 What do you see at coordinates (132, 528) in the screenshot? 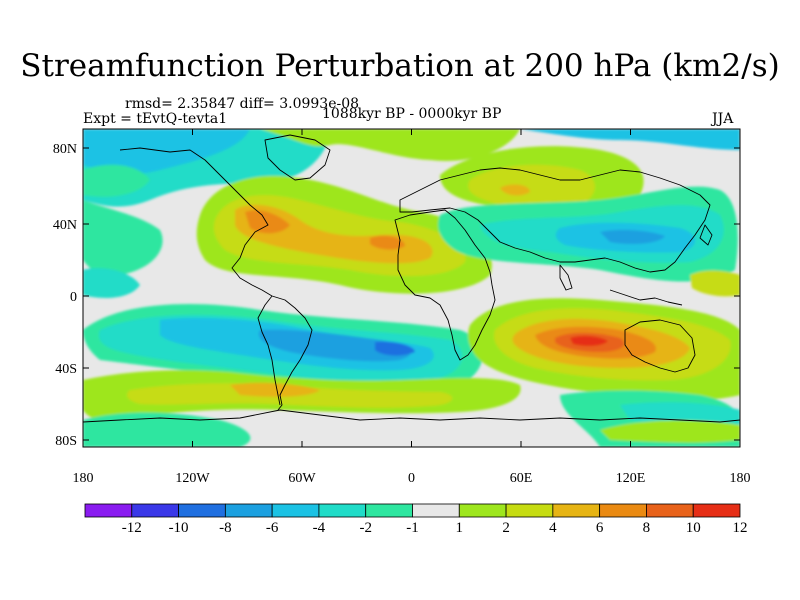
I see `colorbar-label: -12` at bounding box center [132, 528].